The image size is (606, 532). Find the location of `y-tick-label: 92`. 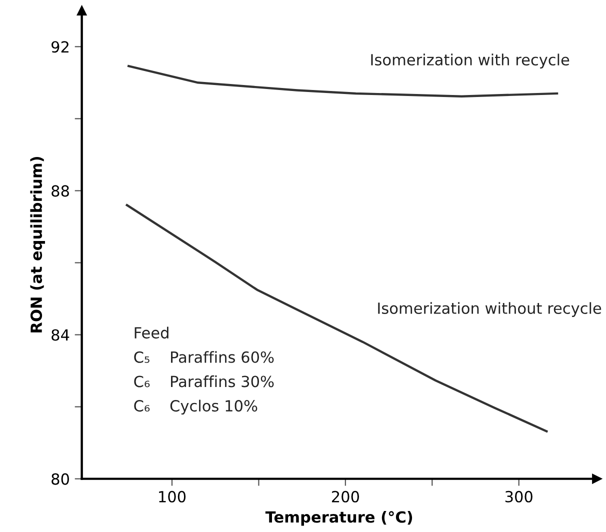

y-tick-label: 92 is located at coordinates (60, 47).